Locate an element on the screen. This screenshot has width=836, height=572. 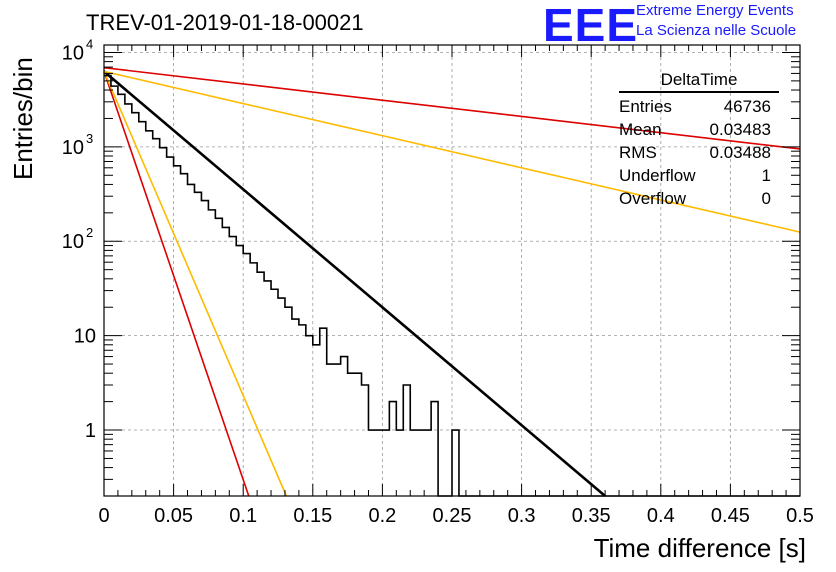
x-tick-label: 0 is located at coordinates (103, 516).